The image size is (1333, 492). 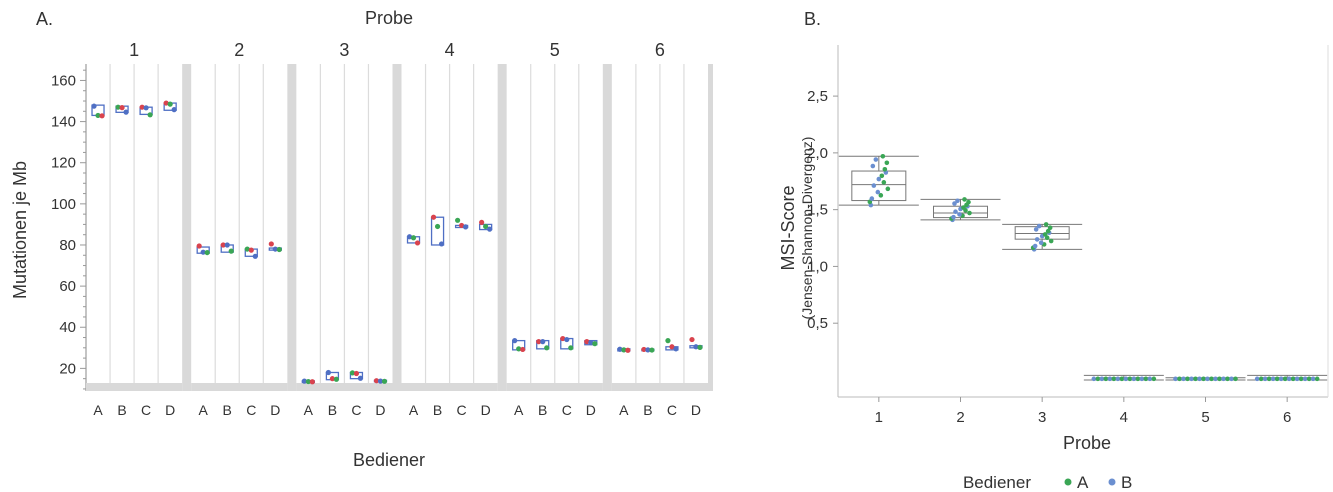 What do you see at coordinates (700, 347) in the screenshot?
I see `point-6-D` at bounding box center [700, 347].